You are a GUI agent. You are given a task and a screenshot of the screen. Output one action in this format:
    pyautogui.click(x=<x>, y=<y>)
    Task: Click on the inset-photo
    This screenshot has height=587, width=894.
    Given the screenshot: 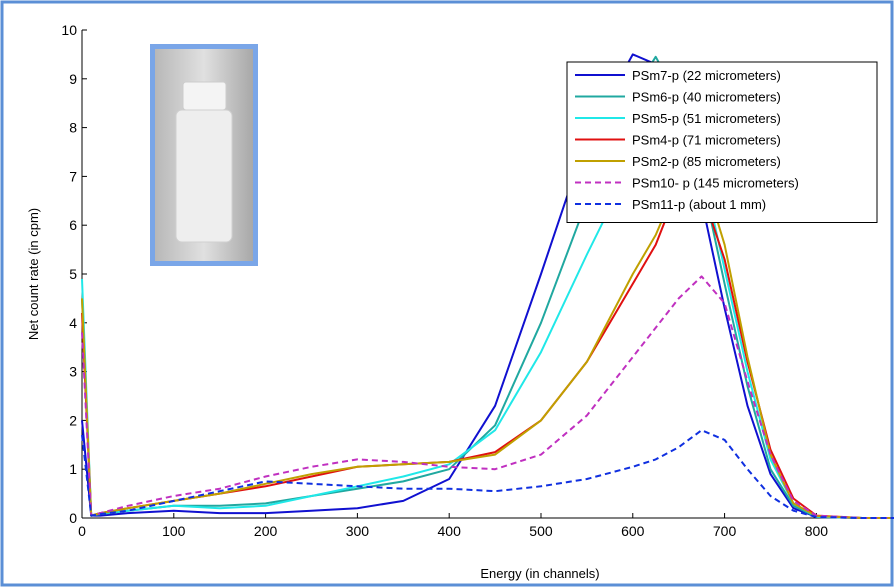 What is the action you would take?
    pyautogui.click(x=204, y=155)
    